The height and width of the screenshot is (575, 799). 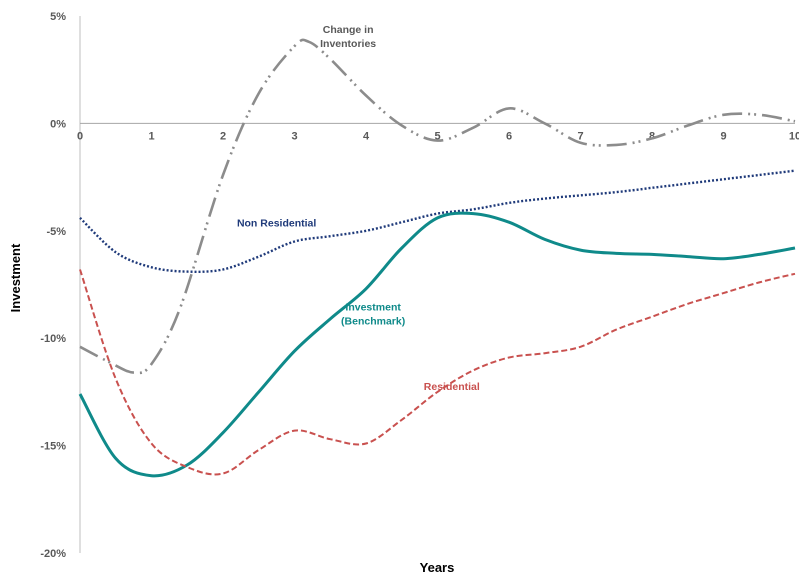 I want to click on y-tick-label: 5%, so click(x=58, y=17).